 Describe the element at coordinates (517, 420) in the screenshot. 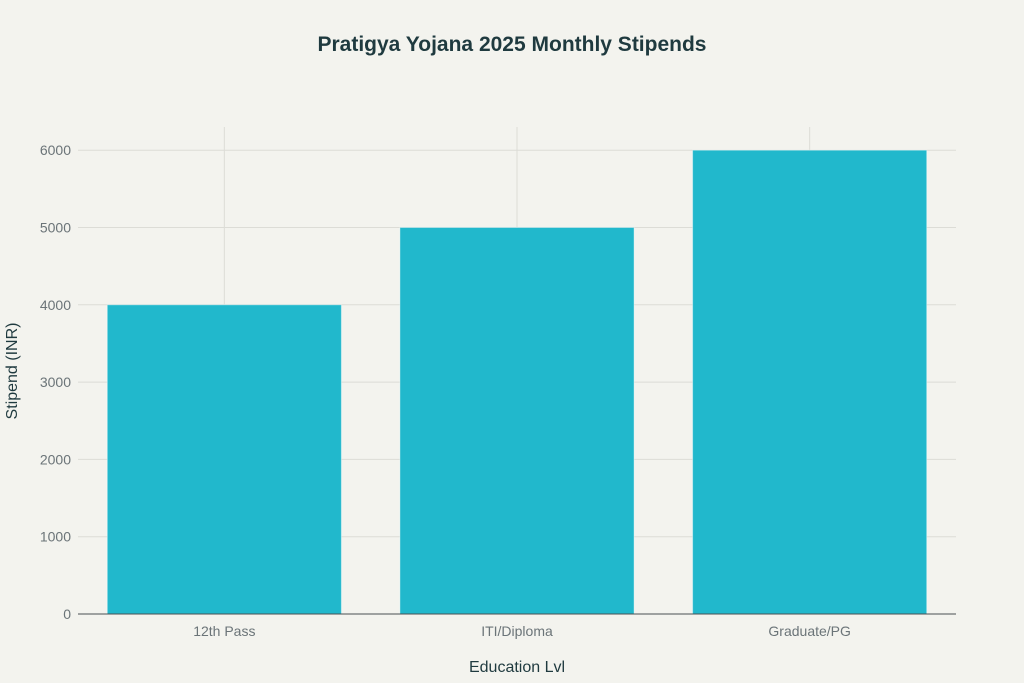

I see `bar-iti-diploma` at that location.